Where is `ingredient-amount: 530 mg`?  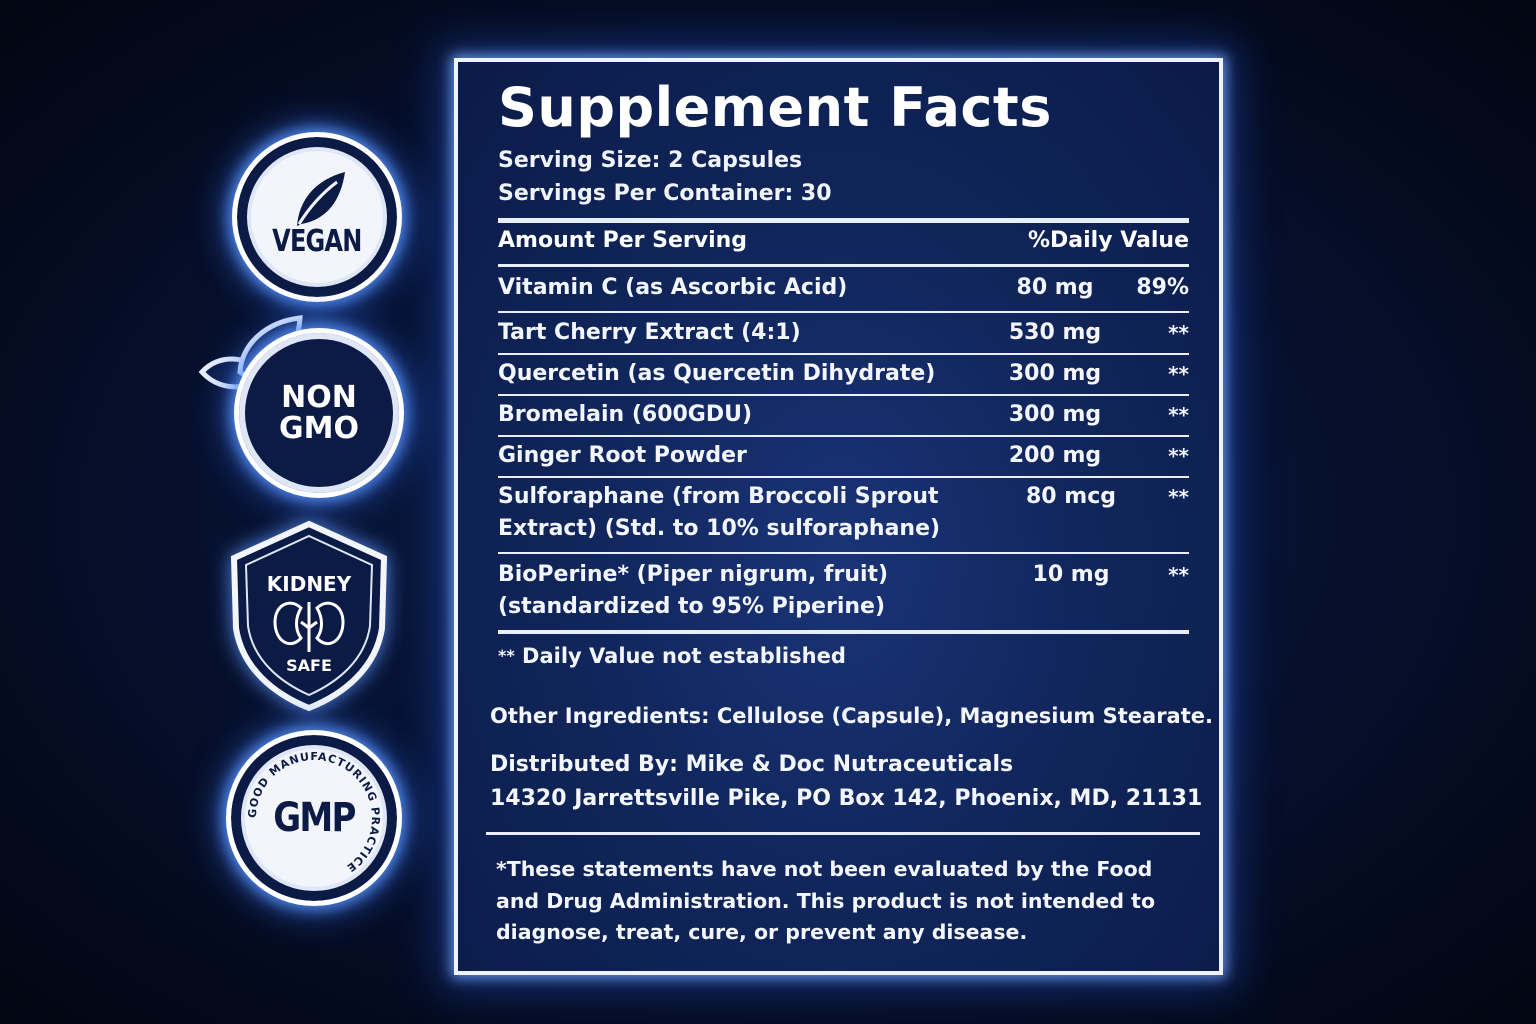 ingredient-amount: 530 mg is located at coordinates (1055, 332).